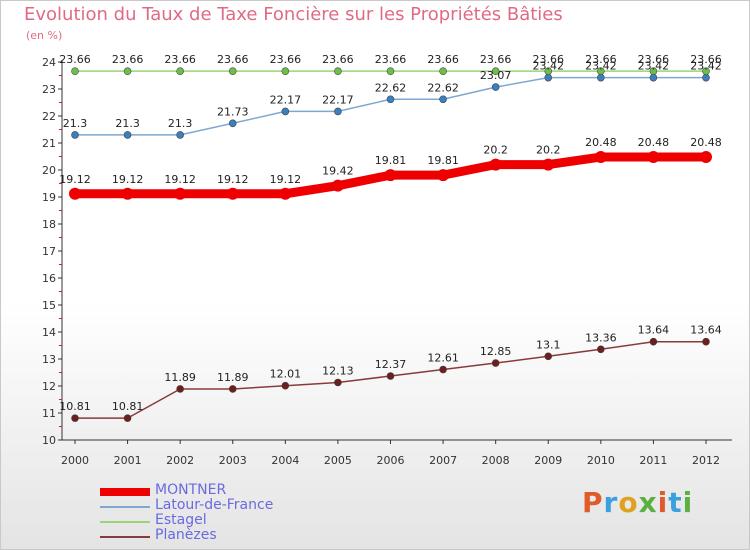 Image resolution: width=750 pixels, height=550 pixels. What do you see at coordinates (675, 502) in the screenshot?
I see `logo-letter: t` at bounding box center [675, 502].